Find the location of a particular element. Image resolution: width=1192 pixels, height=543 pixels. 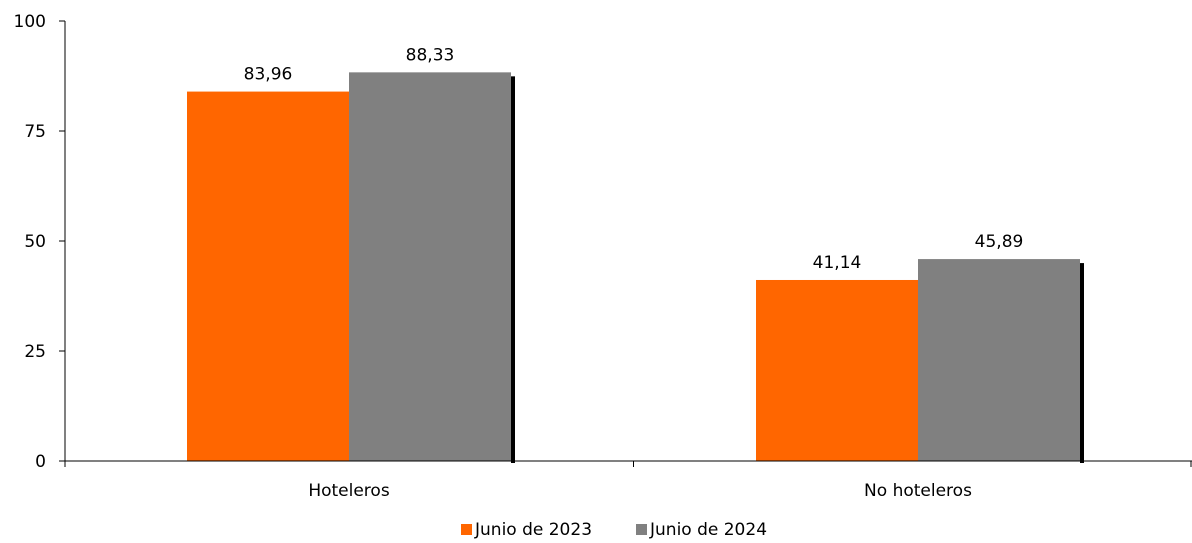

data-label: 41,14 is located at coordinates (837, 263).